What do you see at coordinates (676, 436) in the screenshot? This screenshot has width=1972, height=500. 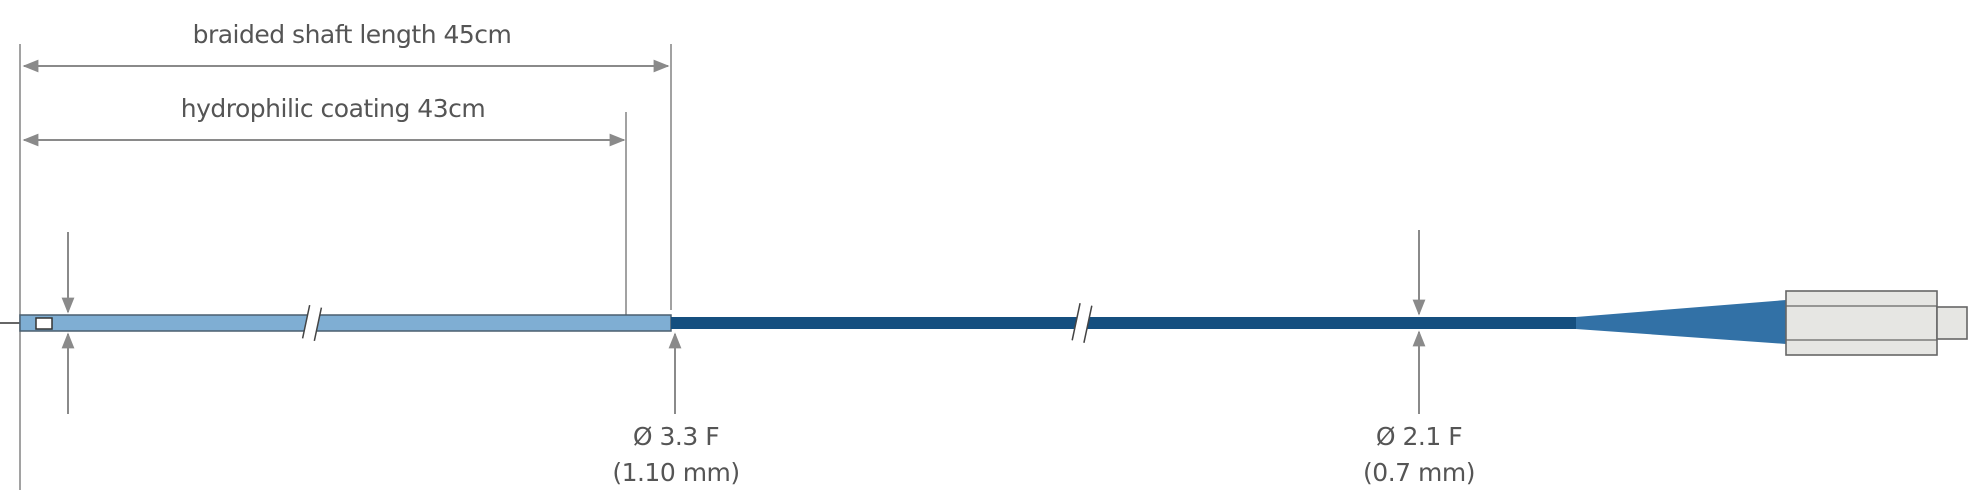 I see `proximal-diameter-french: Ø 3.3 F` at bounding box center [676, 436].